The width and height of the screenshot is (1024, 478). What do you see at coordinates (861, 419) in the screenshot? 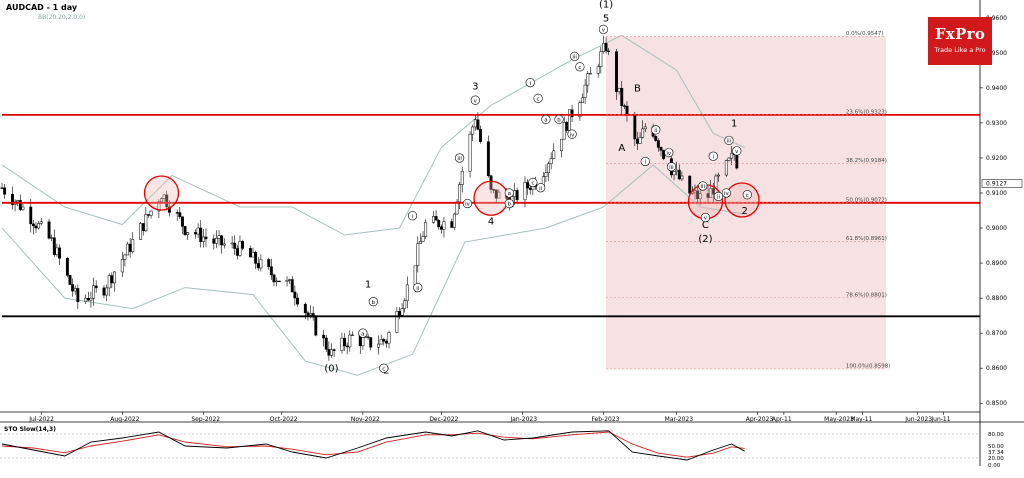
I see `time-tick-label: May-11` at bounding box center [861, 419].